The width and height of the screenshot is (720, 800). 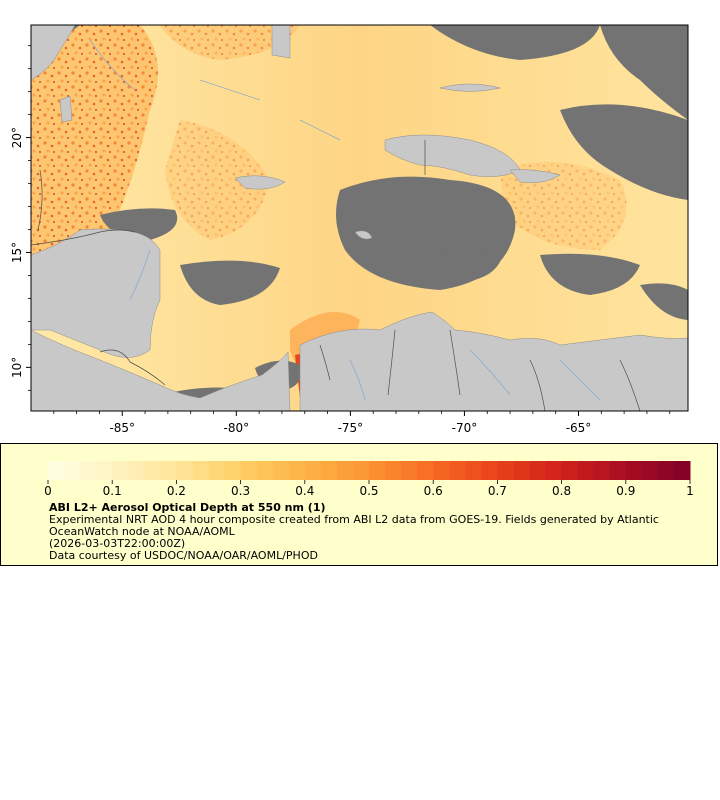 I want to click on colorbar-tick-label: 0, so click(x=48, y=491).